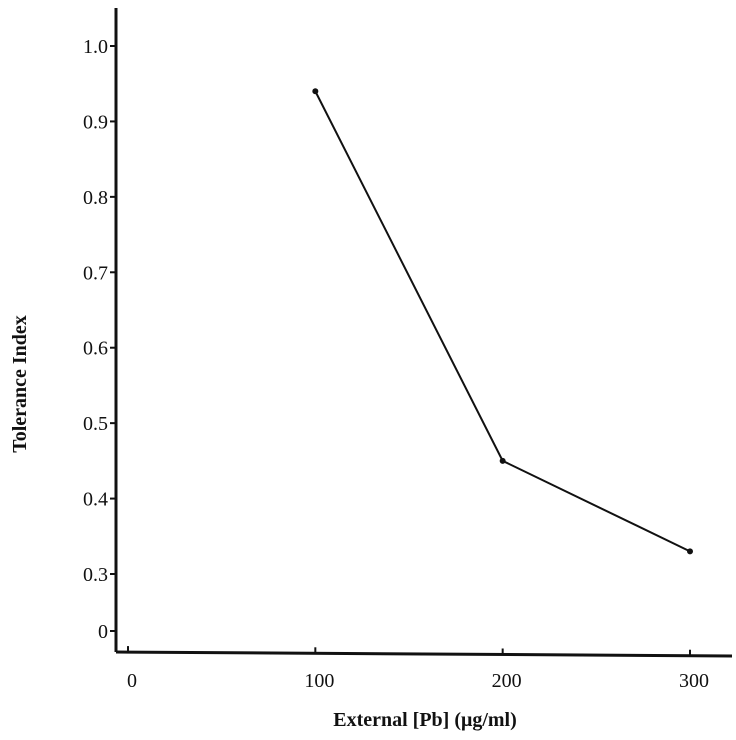 This screenshot has height=740, width=736. What do you see at coordinates (132, 681) in the screenshot?
I see `x-tick-label: 0` at bounding box center [132, 681].